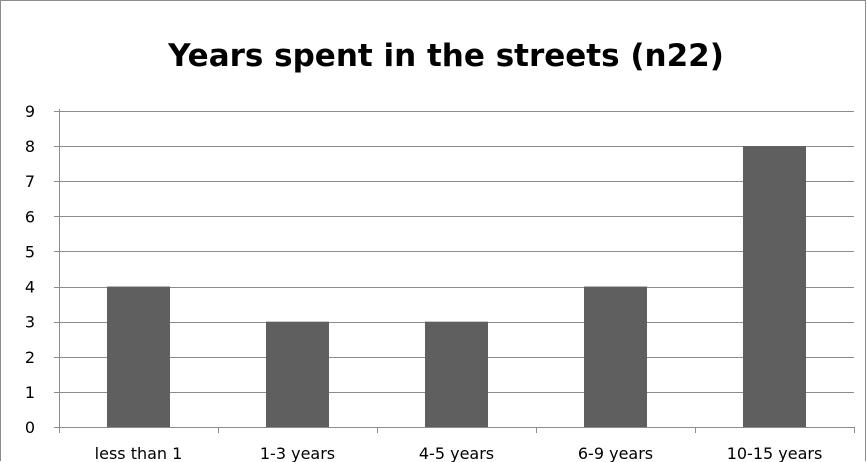  I want to click on y-tick-label: 0, so click(30, 427).